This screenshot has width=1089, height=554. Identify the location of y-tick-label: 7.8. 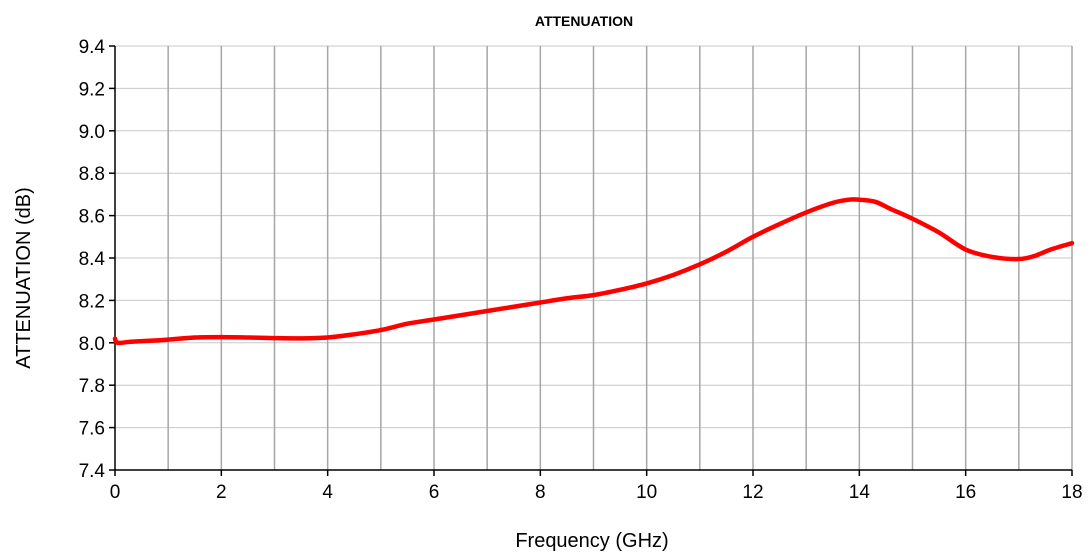
(92, 386).